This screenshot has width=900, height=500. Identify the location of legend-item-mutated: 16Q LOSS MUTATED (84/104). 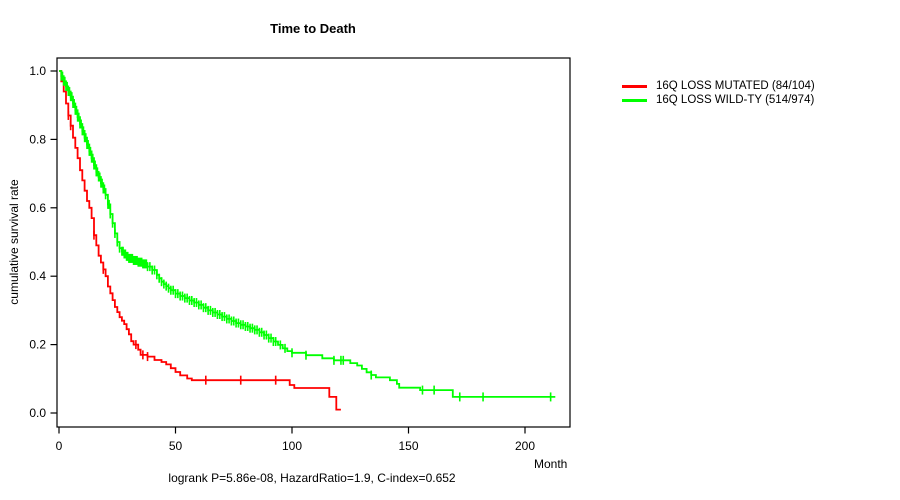
(718, 86).